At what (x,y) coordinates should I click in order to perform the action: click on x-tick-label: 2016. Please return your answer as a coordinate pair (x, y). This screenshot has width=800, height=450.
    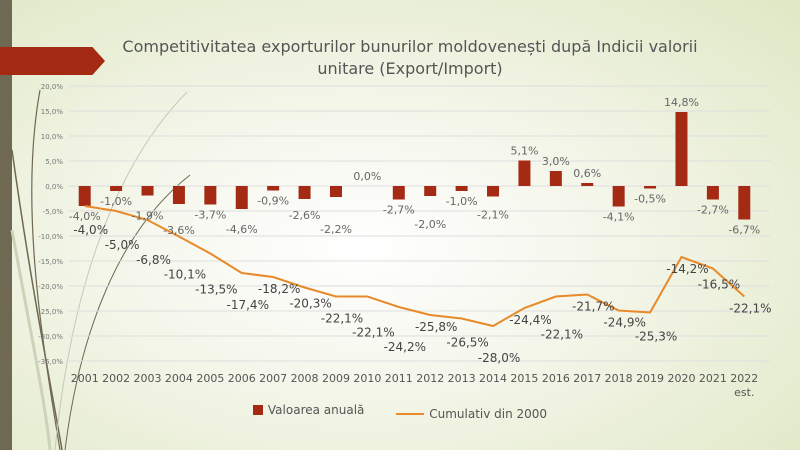
    Looking at the image, I should click on (556, 378).